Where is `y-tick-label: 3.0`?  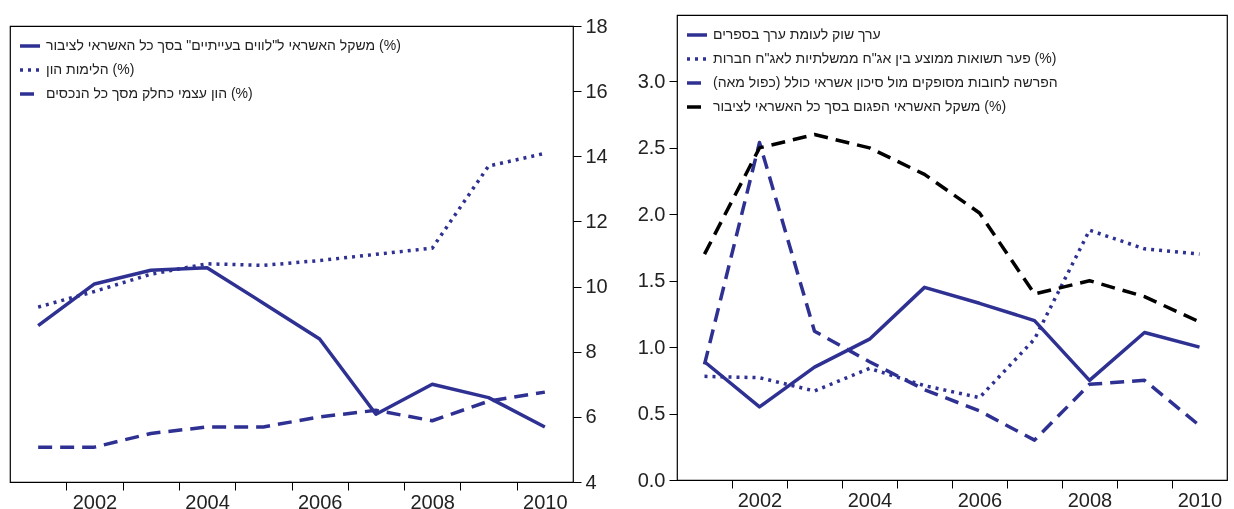
y-tick-label: 3.0 is located at coordinates (651, 80).